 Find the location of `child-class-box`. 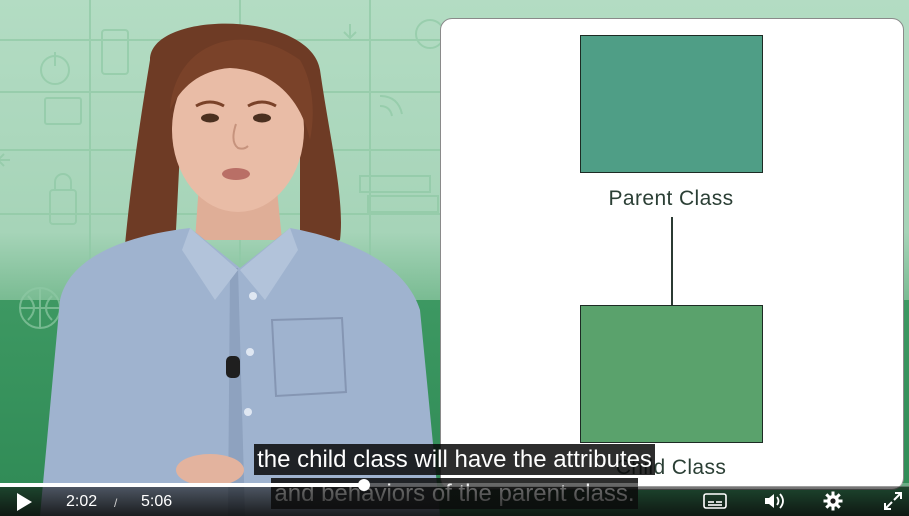

child-class-box is located at coordinates (671, 374).